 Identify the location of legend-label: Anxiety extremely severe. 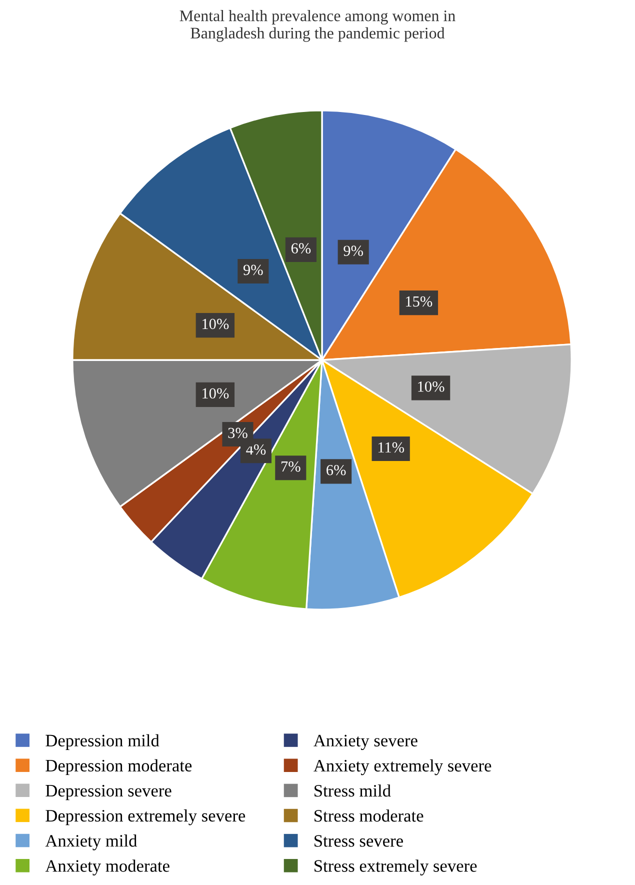
(403, 767).